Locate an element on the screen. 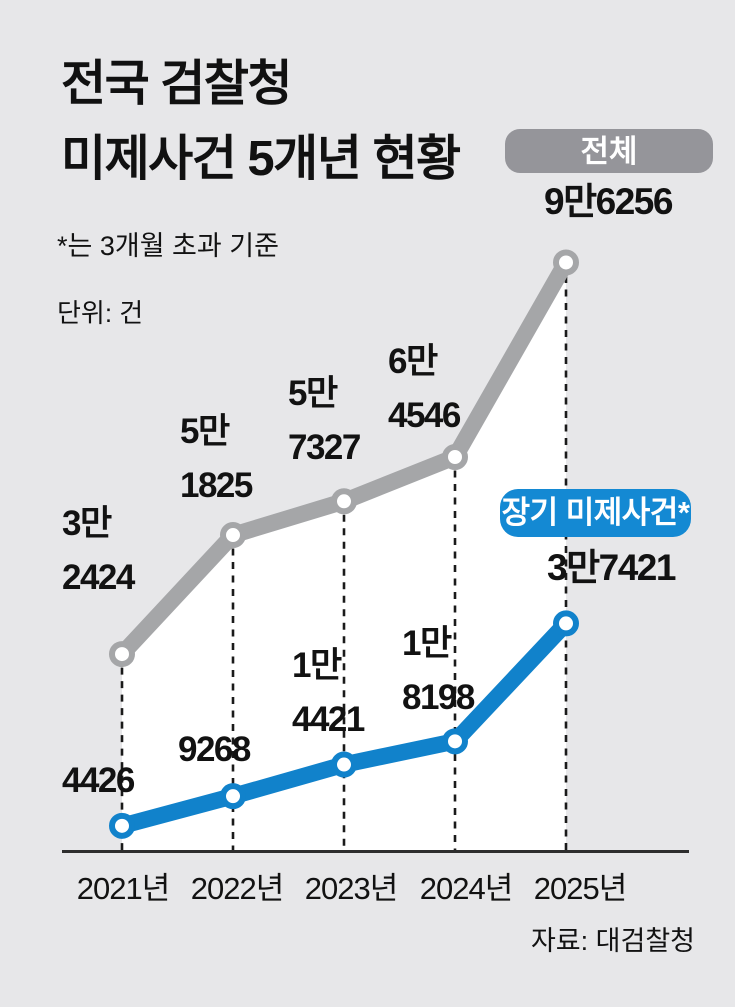  chart-title: 전국 검찰청 미제사건 5개년 현황 is located at coordinates (261, 122).